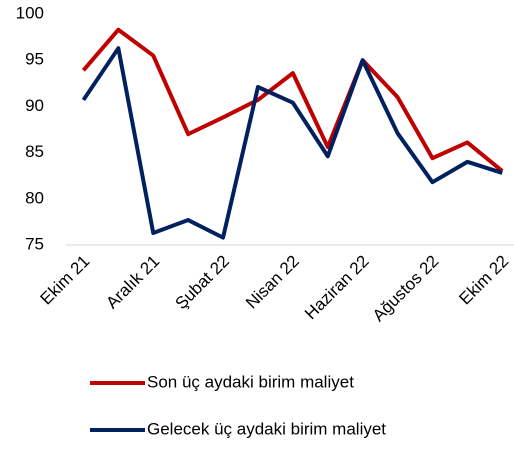  I want to click on y-tick-label: 95, so click(34, 59).